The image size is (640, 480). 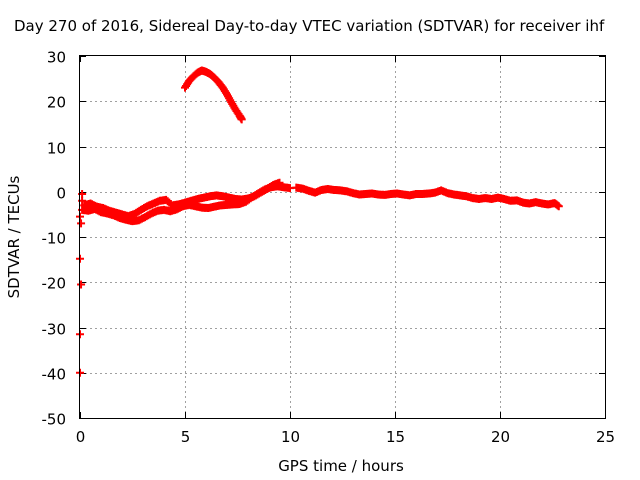 What do you see at coordinates (54, 375) in the screenshot?
I see `y-tick-label: -40` at bounding box center [54, 375].